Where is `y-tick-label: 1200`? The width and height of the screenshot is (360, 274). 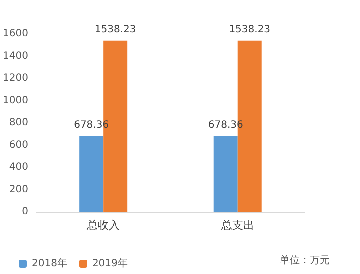 y-tick-label: 1200 is located at coordinates (15, 78).